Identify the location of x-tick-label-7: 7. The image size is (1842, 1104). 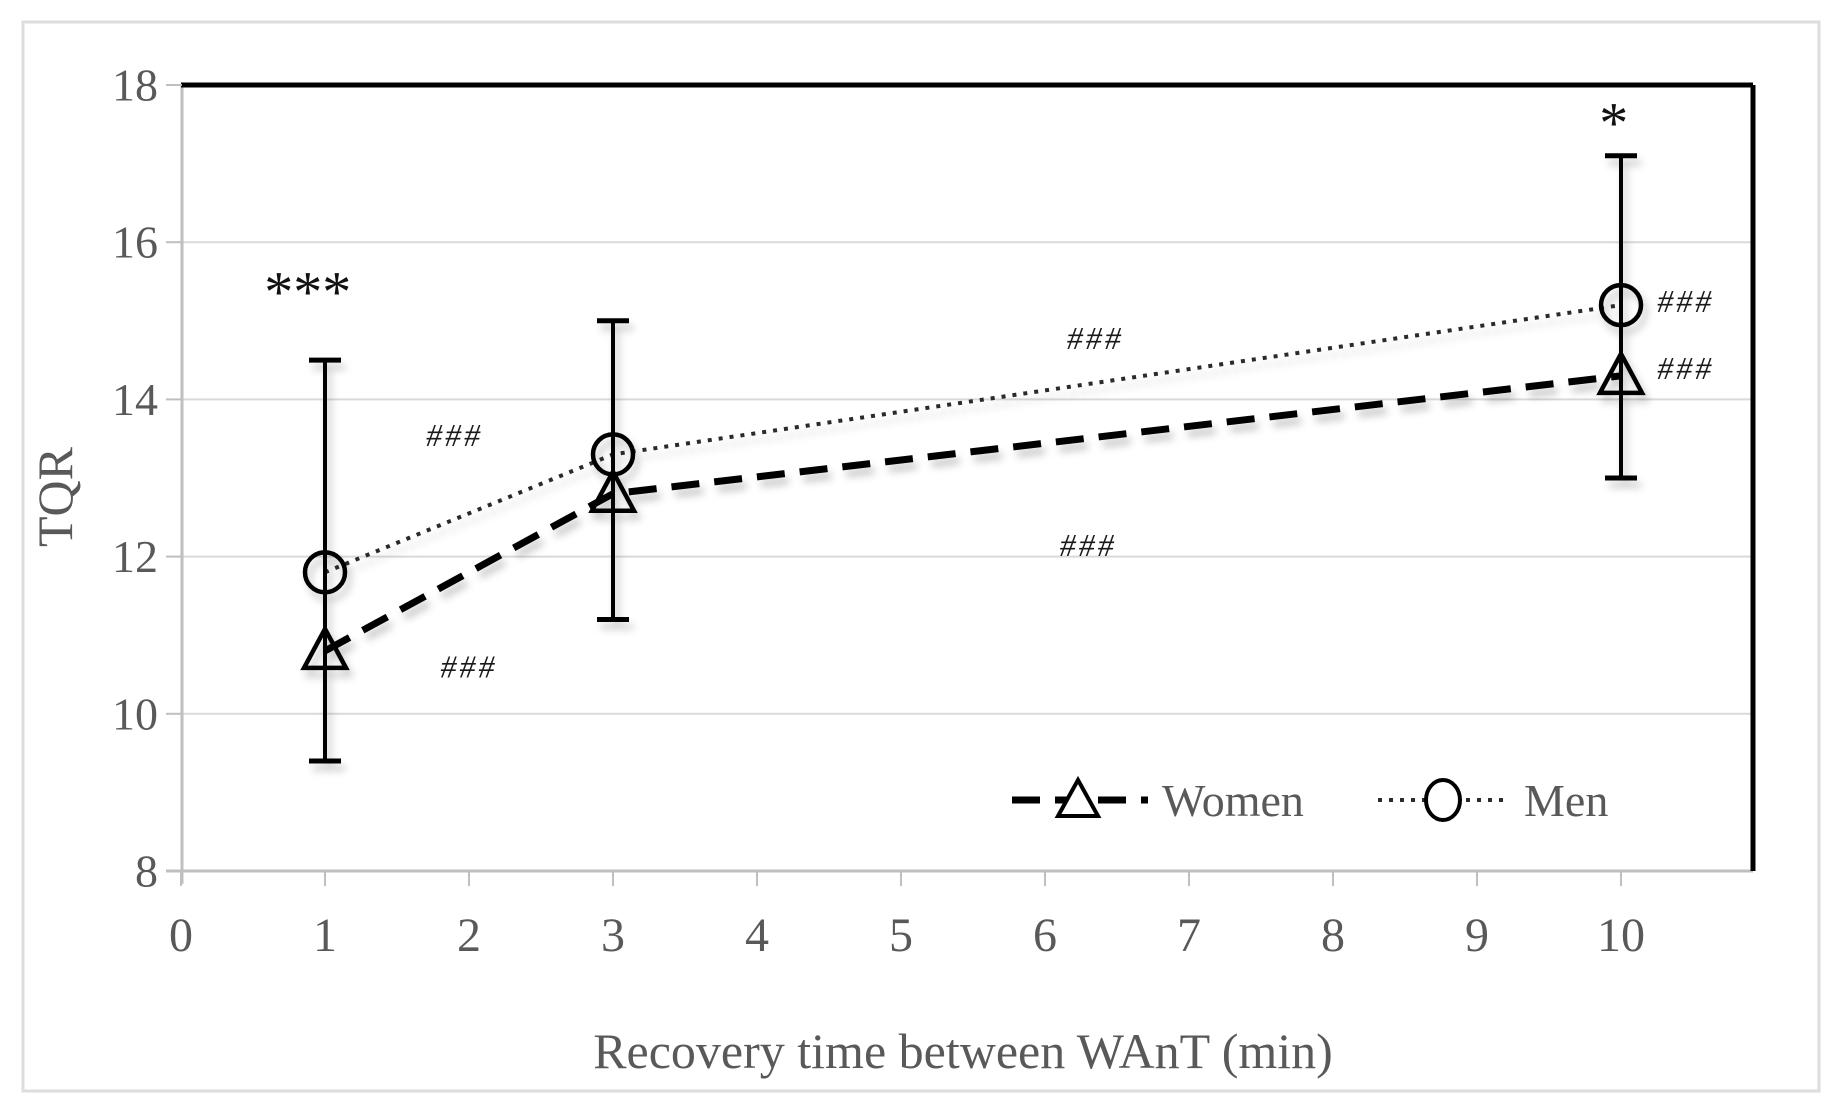
(1189, 935).